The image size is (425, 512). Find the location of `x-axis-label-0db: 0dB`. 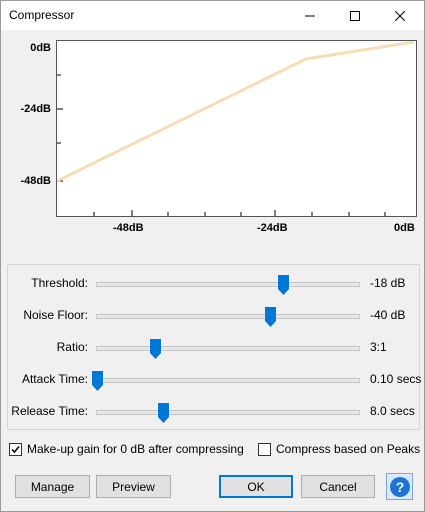

x-axis-label-0db: 0dB is located at coordinates (404, 228).